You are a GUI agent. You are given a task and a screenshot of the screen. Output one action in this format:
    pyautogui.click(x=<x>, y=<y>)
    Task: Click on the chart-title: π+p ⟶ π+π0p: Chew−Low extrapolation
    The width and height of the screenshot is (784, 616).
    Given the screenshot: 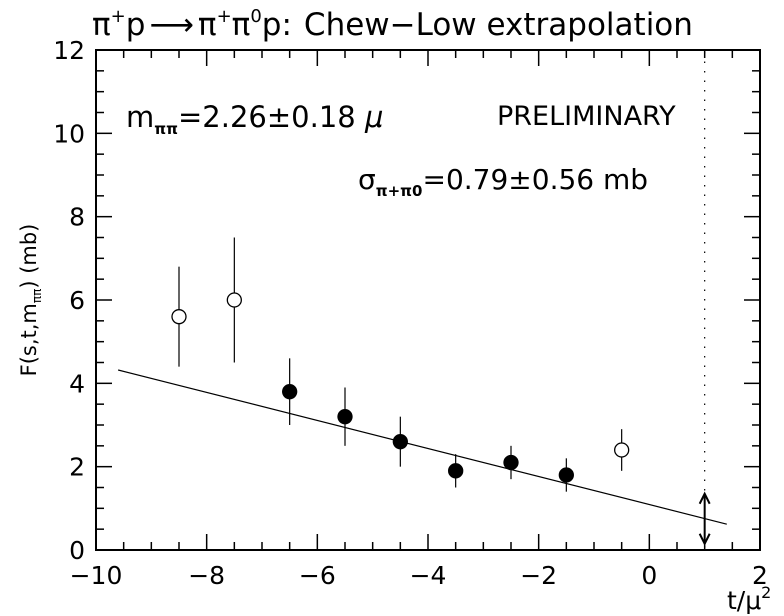 What is the action you would take?
    pyautogui.click(x=392, y=24)
    